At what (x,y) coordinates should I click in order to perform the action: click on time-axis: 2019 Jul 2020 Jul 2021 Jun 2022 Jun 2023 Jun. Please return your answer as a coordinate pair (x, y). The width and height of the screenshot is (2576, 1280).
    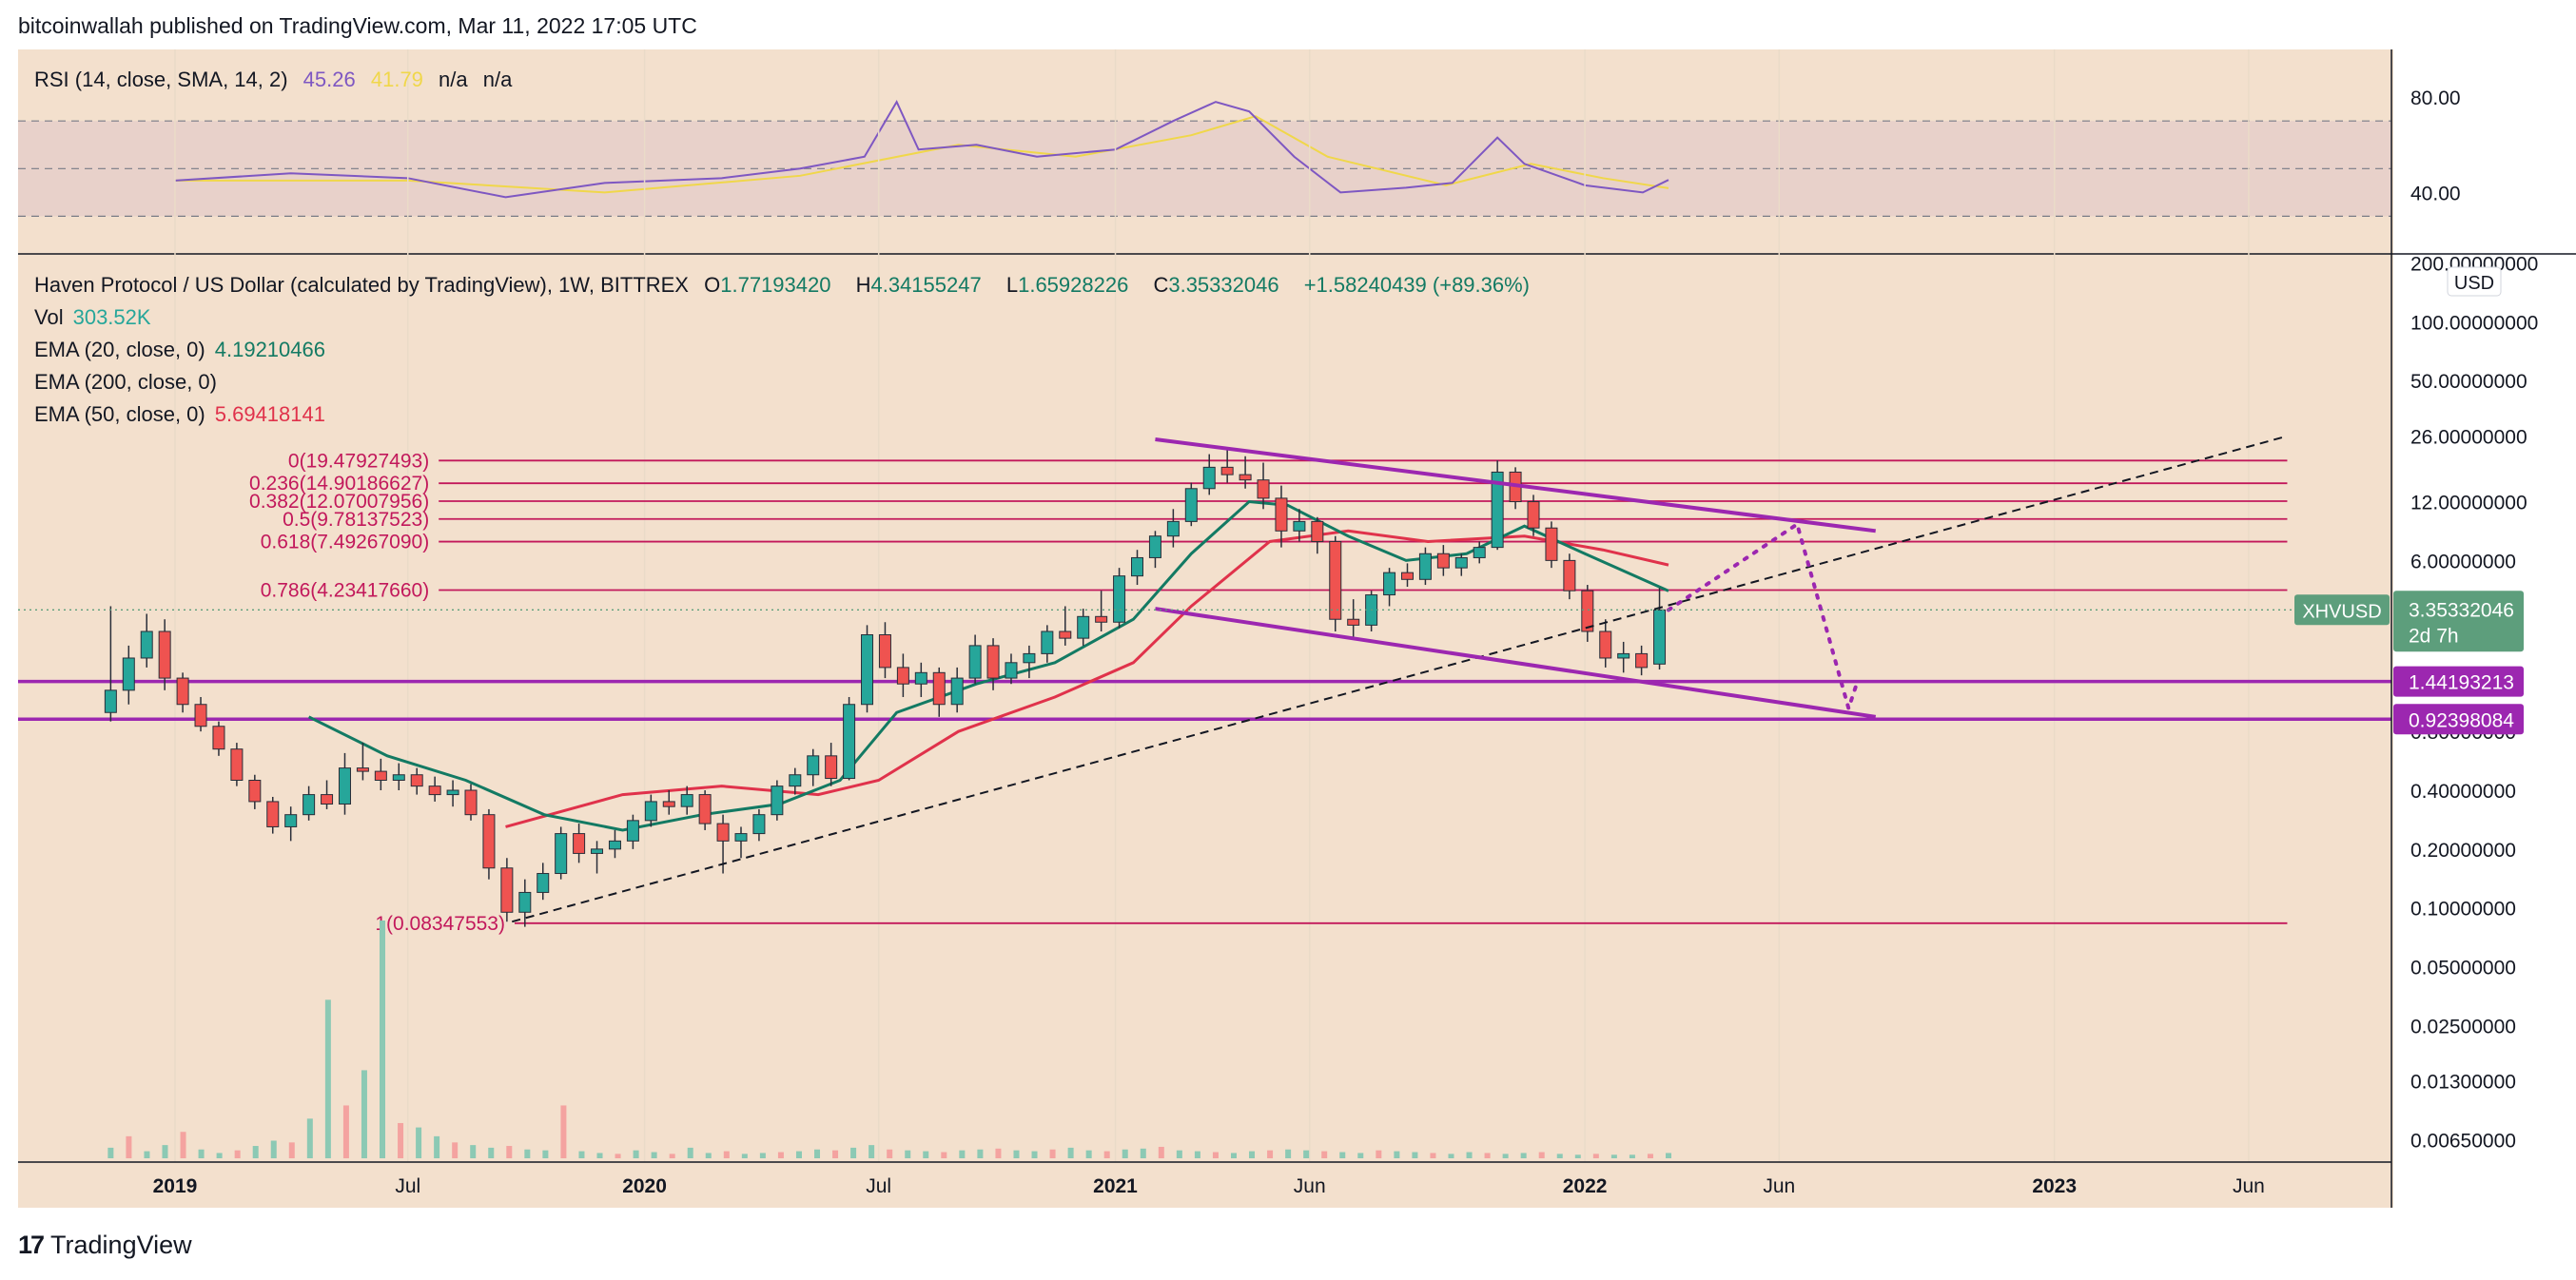
    Looking at the image, I should click on (1209, 1186).